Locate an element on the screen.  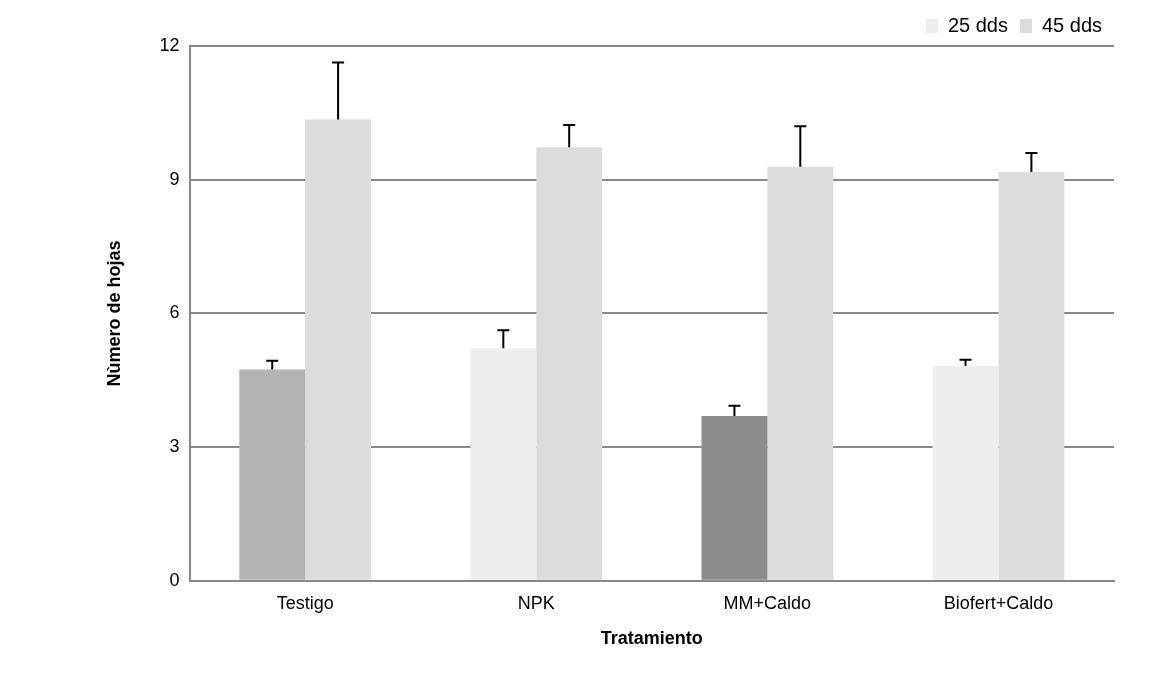
x-axis-title: Tratamiento is located at coordinates (651, 638).